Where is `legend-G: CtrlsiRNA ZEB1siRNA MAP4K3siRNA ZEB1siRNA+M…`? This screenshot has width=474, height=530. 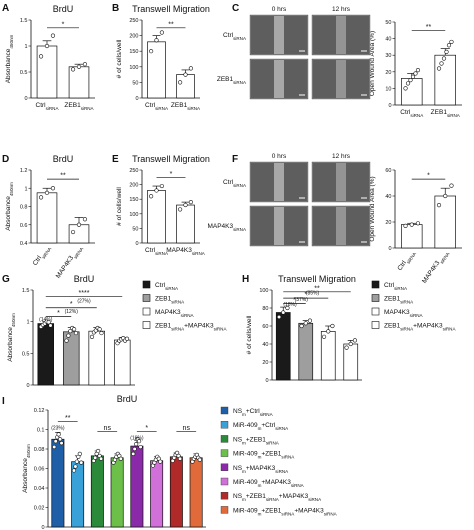 legend-G: CtrlsiRNA ZEB1siRNA MAP4K3siRNA ZEB1siRNA+M… is located at coordinates (184, 305).